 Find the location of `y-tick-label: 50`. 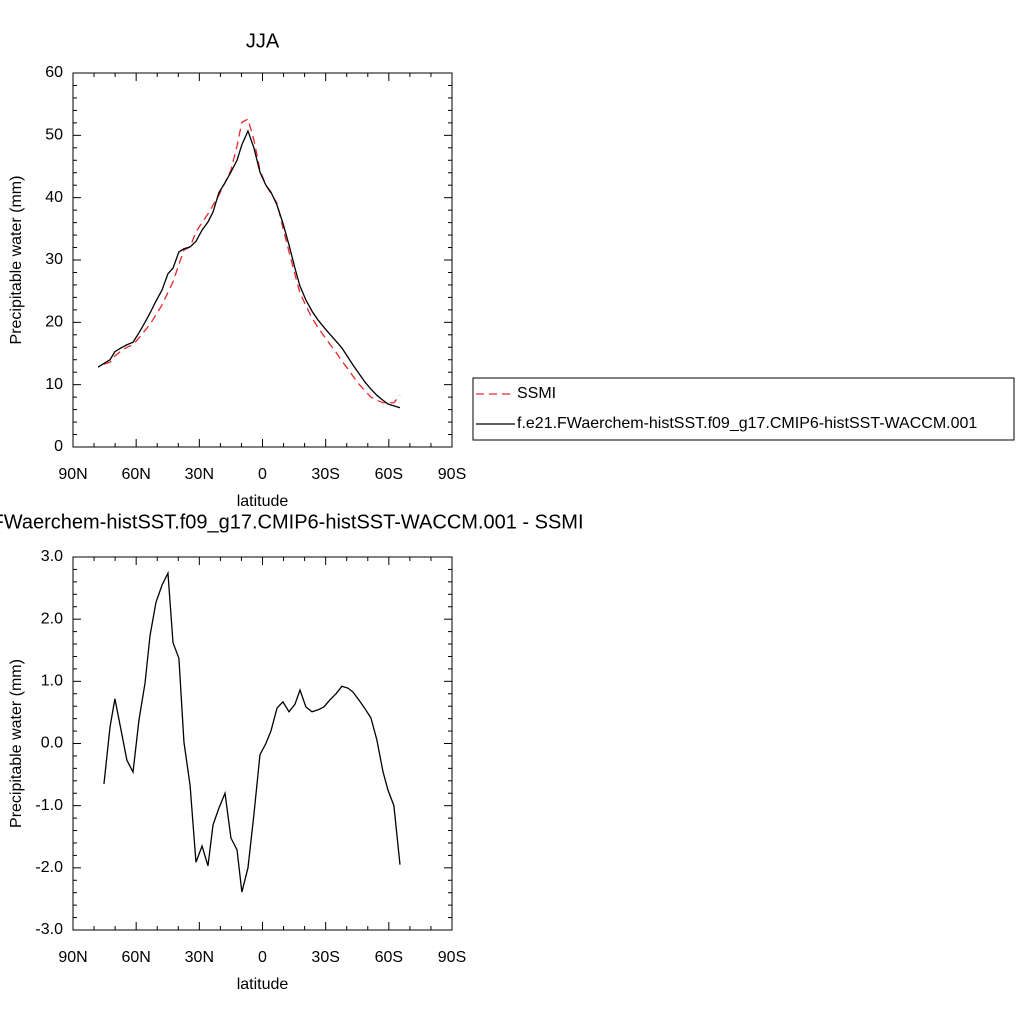

y-tick-label: 50 is located at coordinates (54, 135).